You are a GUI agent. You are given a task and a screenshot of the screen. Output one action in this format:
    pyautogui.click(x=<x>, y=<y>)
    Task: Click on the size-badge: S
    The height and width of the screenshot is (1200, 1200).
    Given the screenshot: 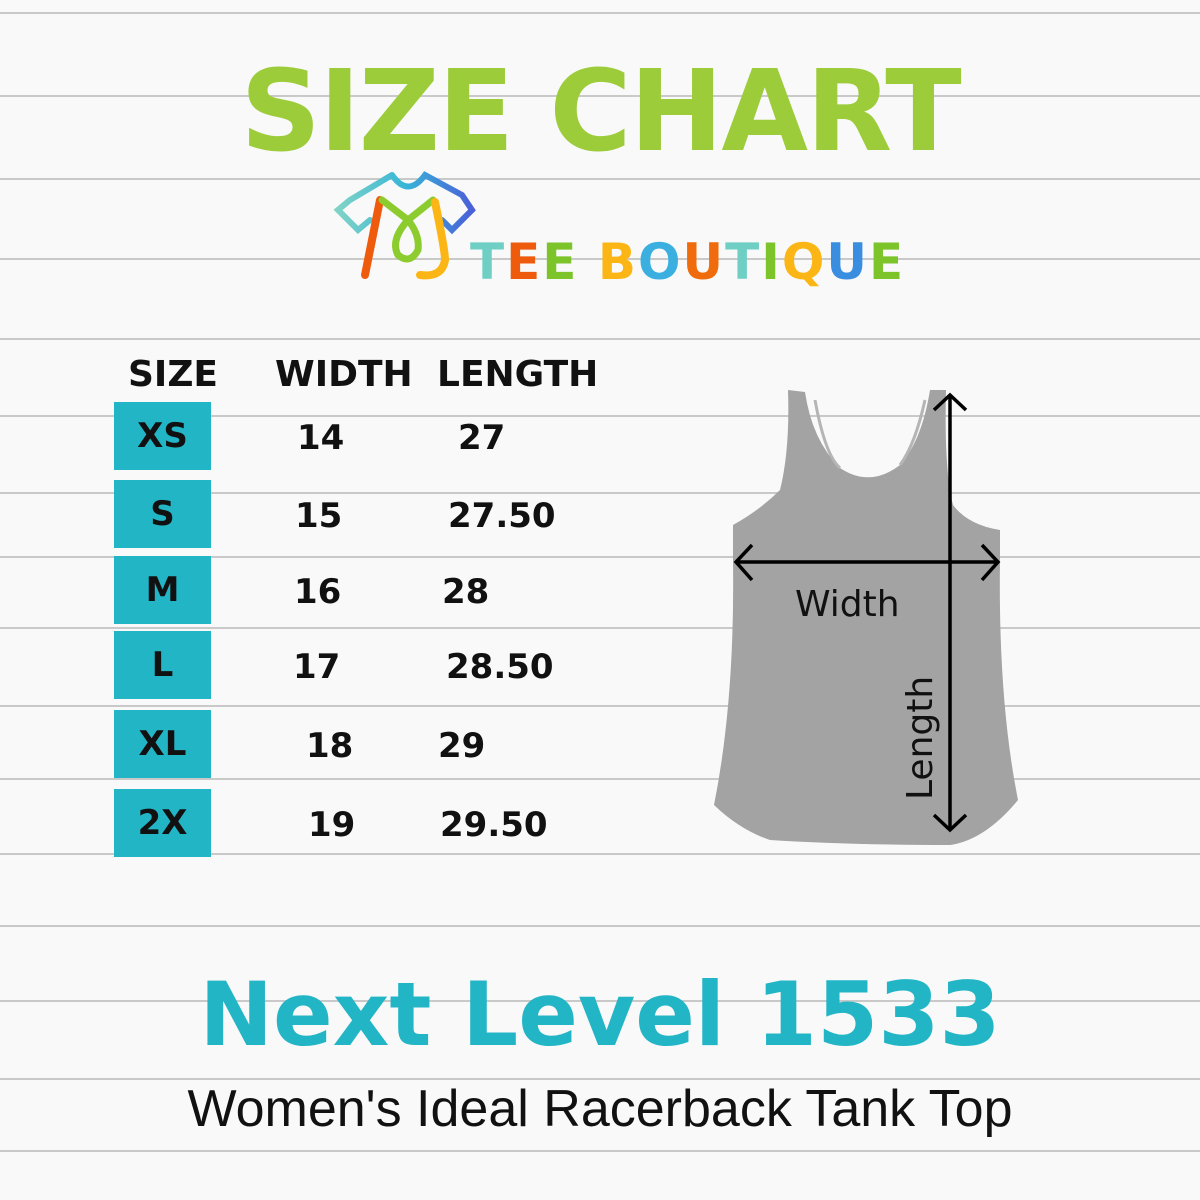 What is the action you would take?
    pyautogui.click(x=162, y=514)
    